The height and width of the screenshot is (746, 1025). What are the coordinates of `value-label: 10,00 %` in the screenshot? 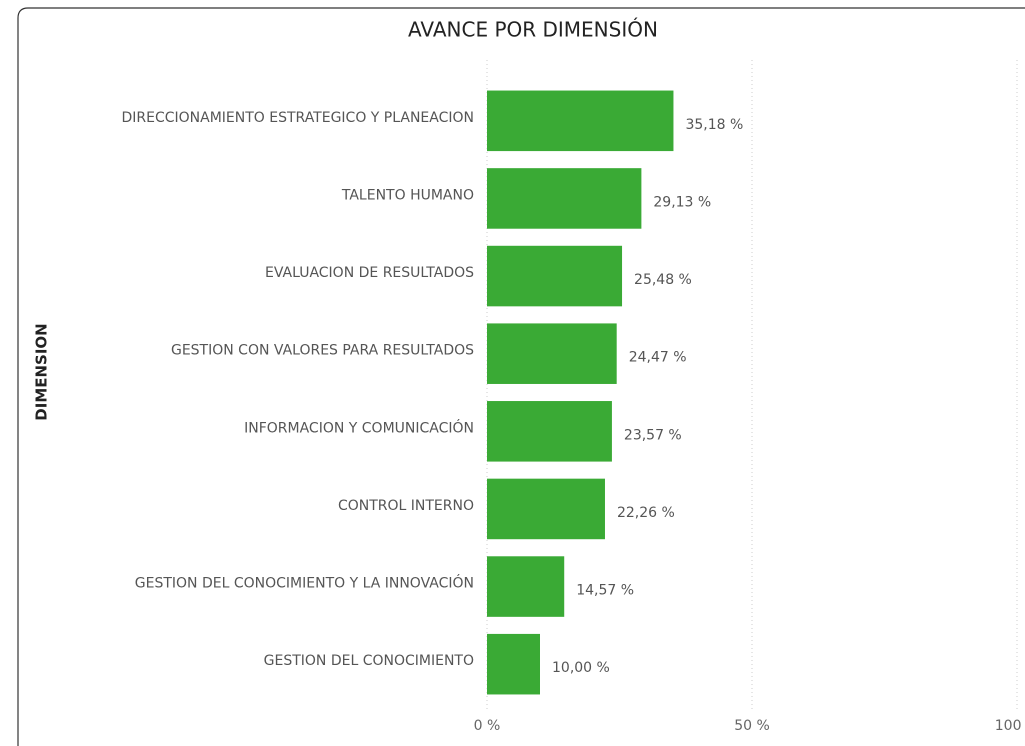 It's located at (581, 668).